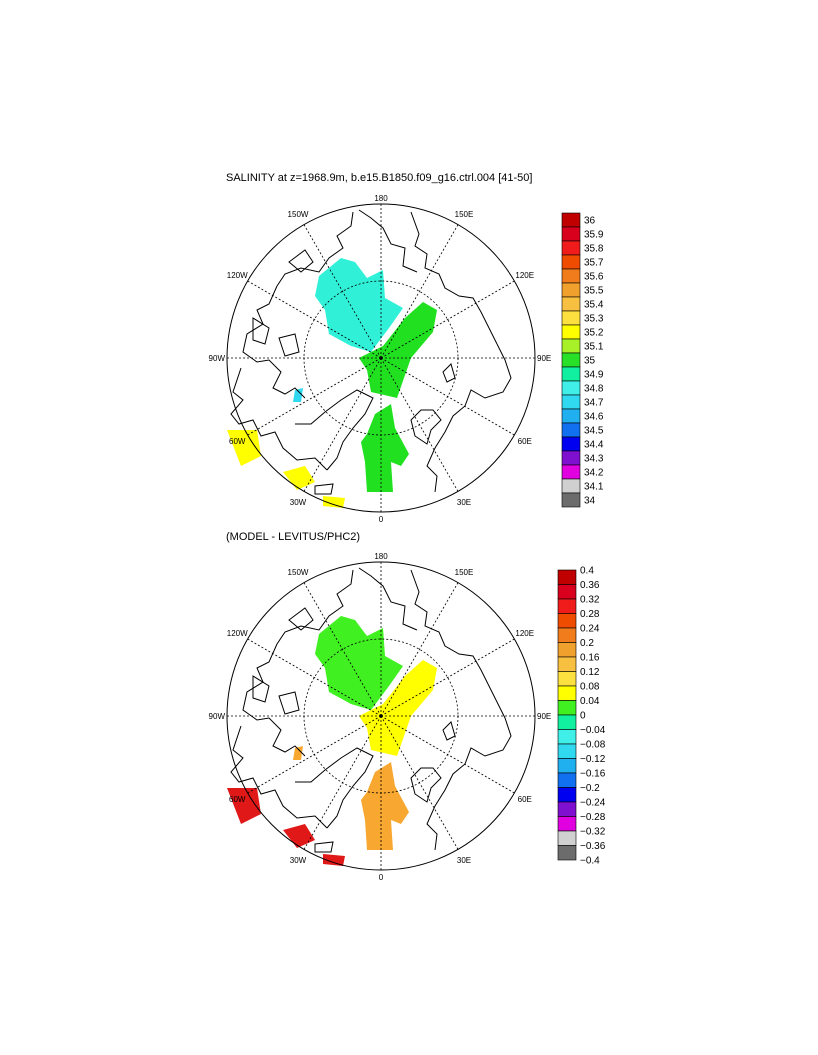  What do you see at coordinates (298, 502) in the screenshot?
I see `lon-label: 30W` at bounding box center [298, 502].